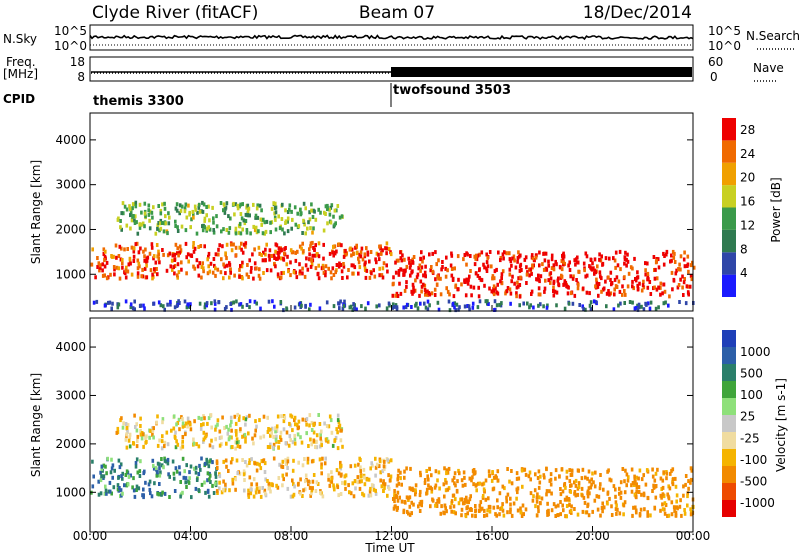 Image resolution: width=800 pixels, height=554 pixels. What do you see at coordinates (776, 209) in the screenshot?
I see `power-colorbar-label: Power [dB]` at bounding box center [776, 209].